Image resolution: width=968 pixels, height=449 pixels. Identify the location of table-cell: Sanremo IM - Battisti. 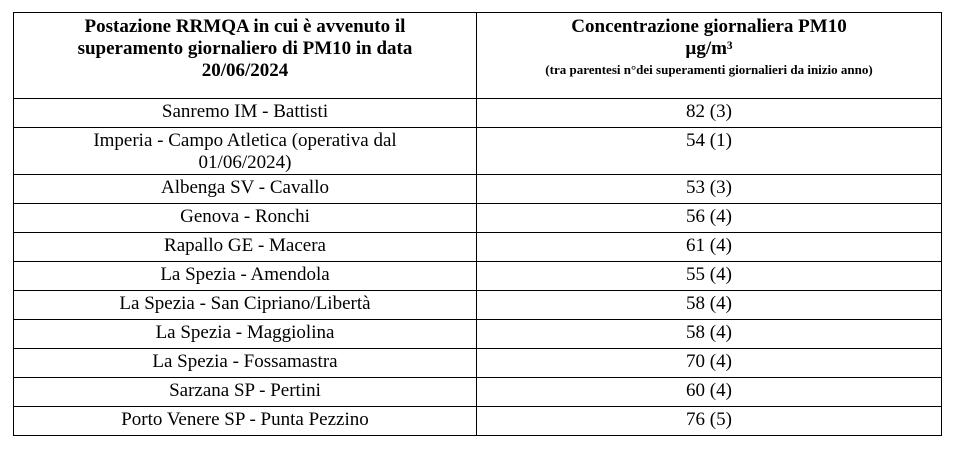
(245, 113).